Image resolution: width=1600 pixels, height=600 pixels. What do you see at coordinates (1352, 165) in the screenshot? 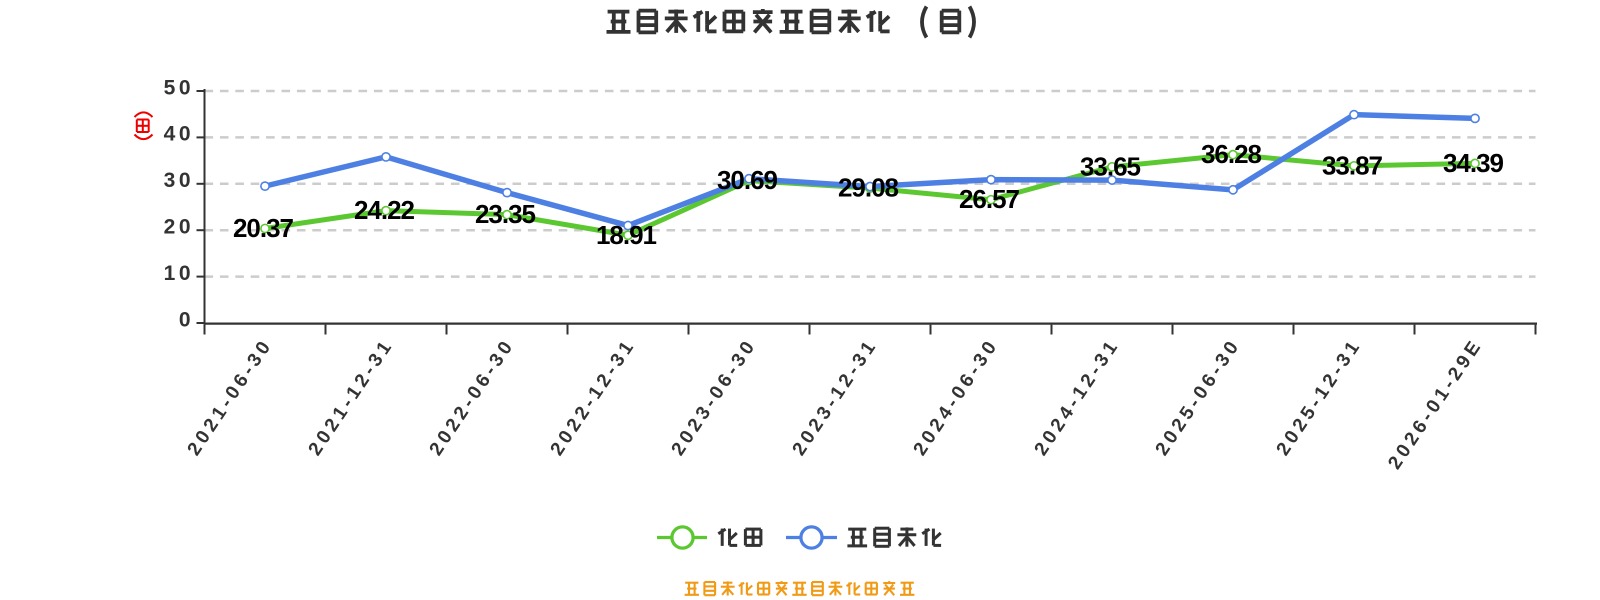
I see `svg-text: 33.87` at bounding box center [1352, 165].